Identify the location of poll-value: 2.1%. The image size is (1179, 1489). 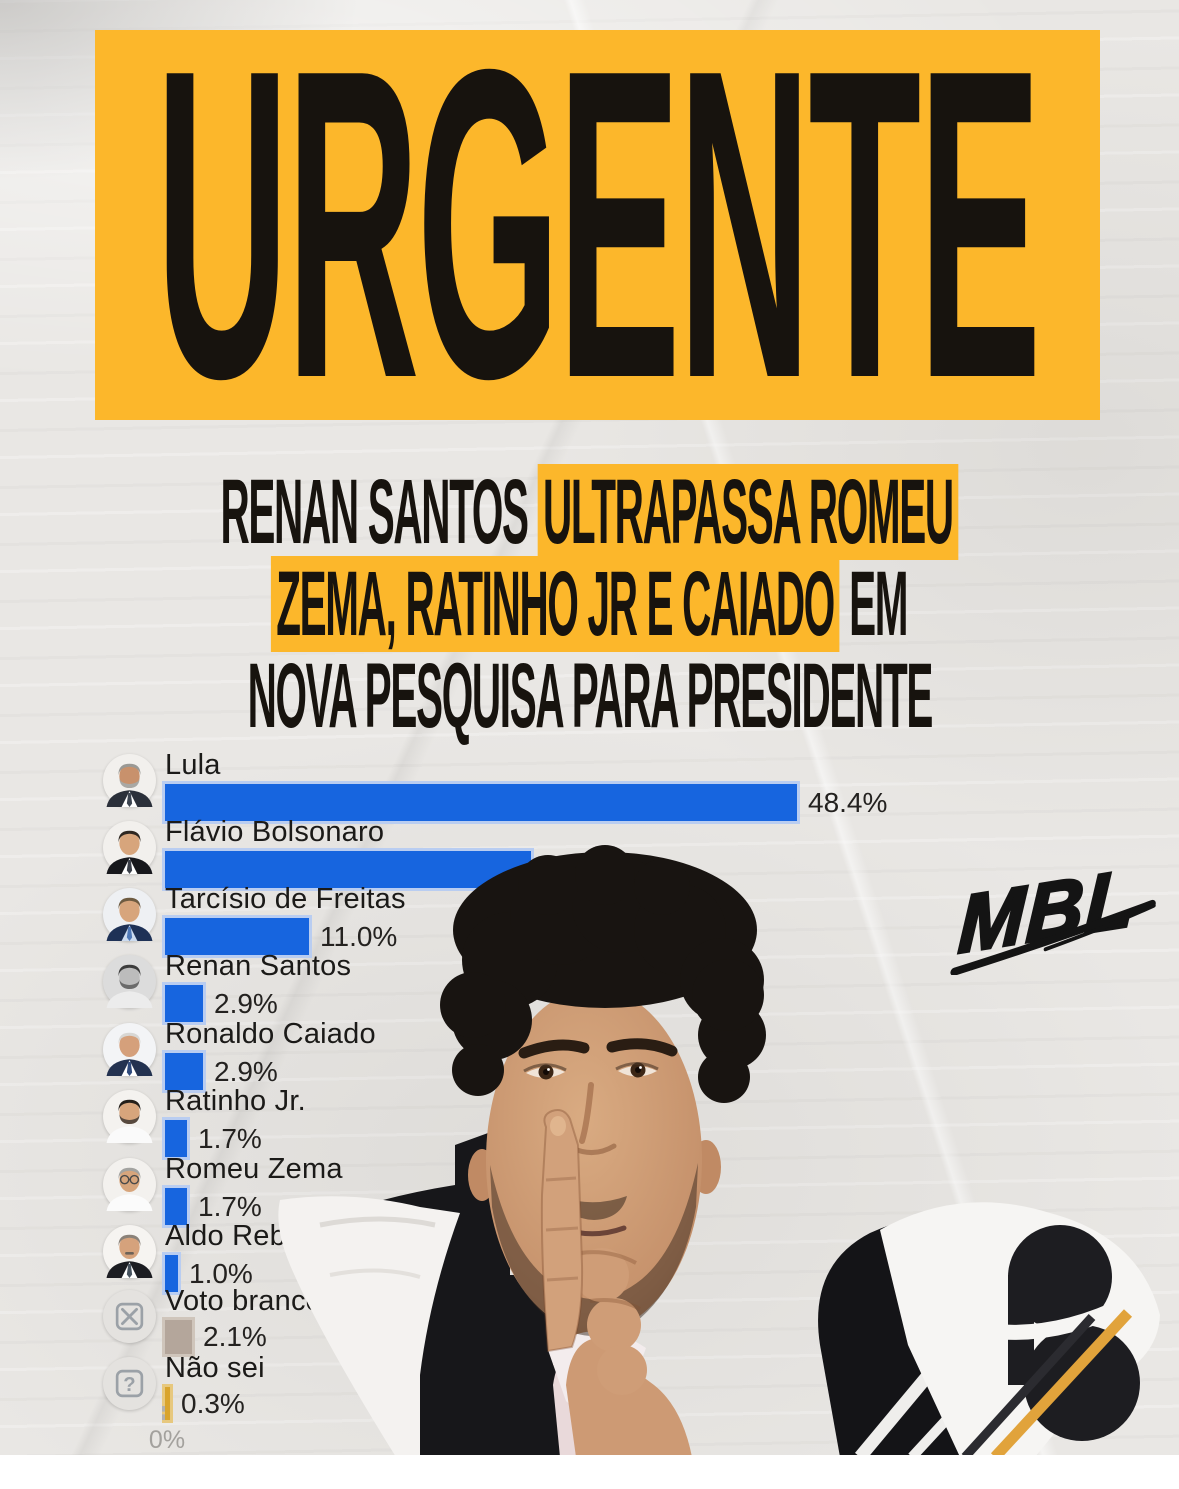
(235, 1336).